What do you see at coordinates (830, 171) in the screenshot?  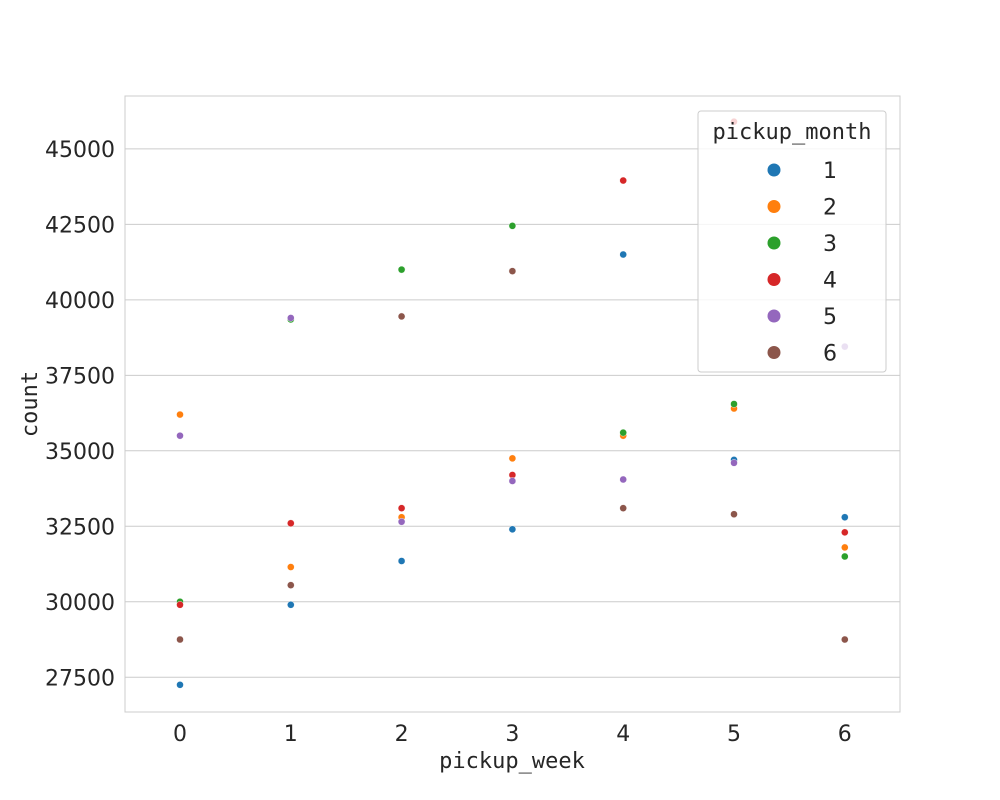 I see `legend-label: 1` at bounding box center [830, 171].